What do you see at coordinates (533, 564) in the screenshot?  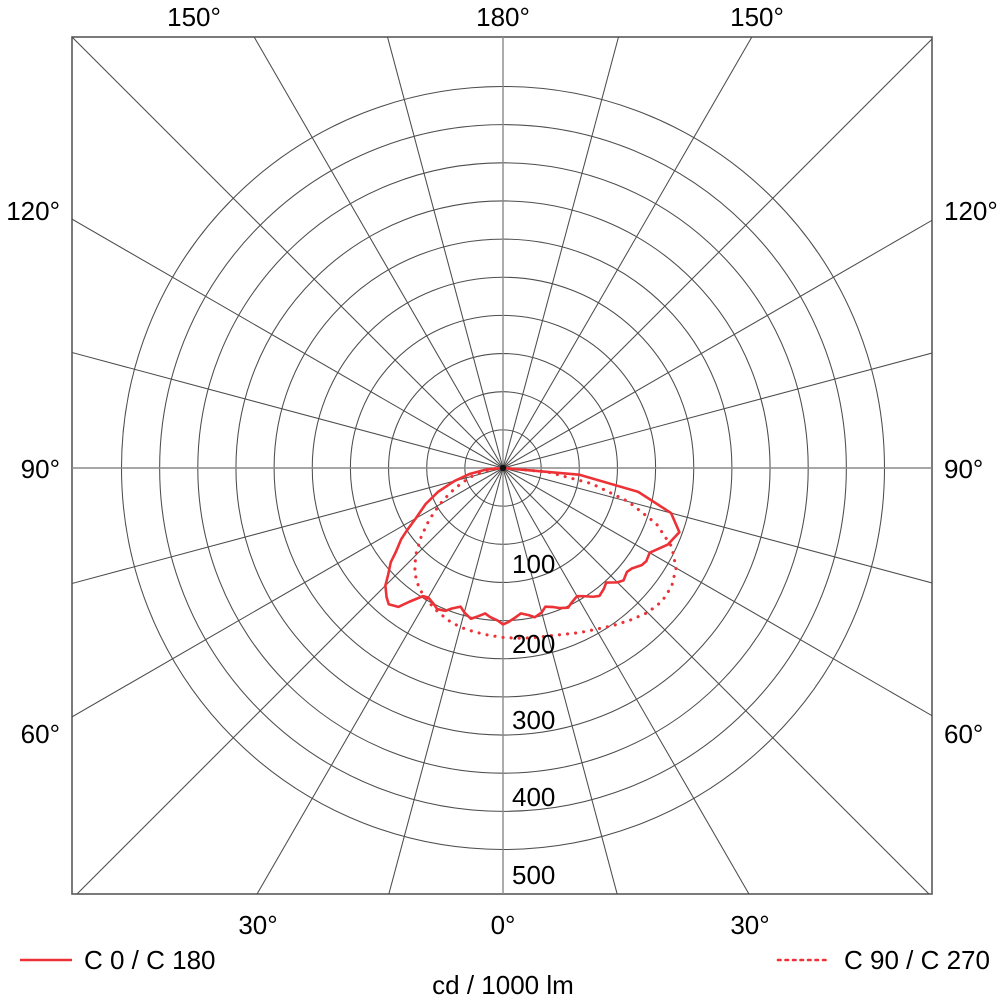 I see `radial-label-100: 100` at bounding box center [533, 564].